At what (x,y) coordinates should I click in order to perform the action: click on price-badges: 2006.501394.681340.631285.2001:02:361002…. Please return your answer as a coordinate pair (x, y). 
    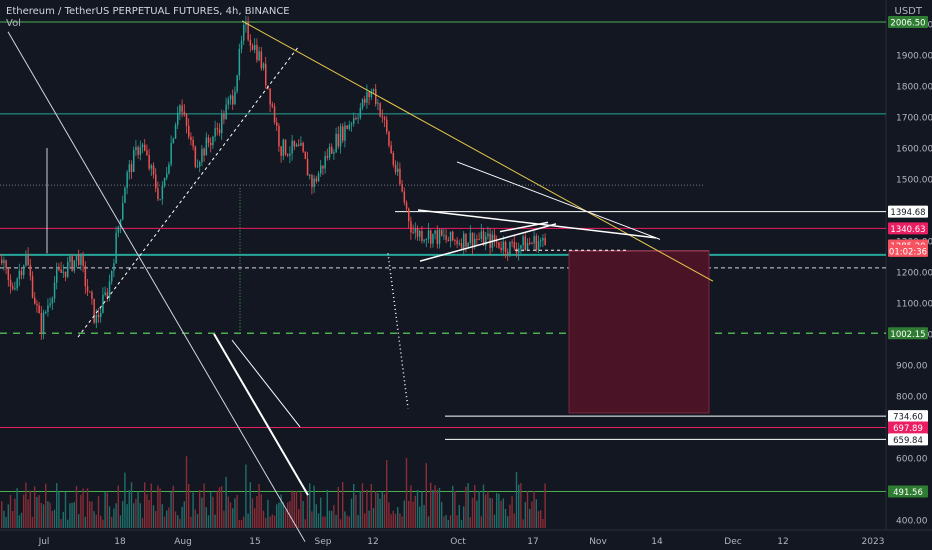
    Looking at the image, I should click on (908, 257).